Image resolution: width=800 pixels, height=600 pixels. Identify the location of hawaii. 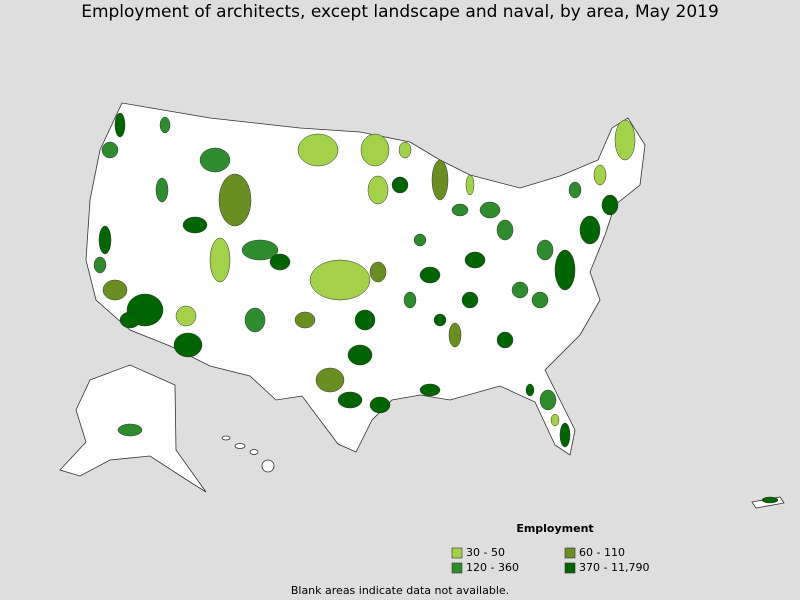
(248, 454).